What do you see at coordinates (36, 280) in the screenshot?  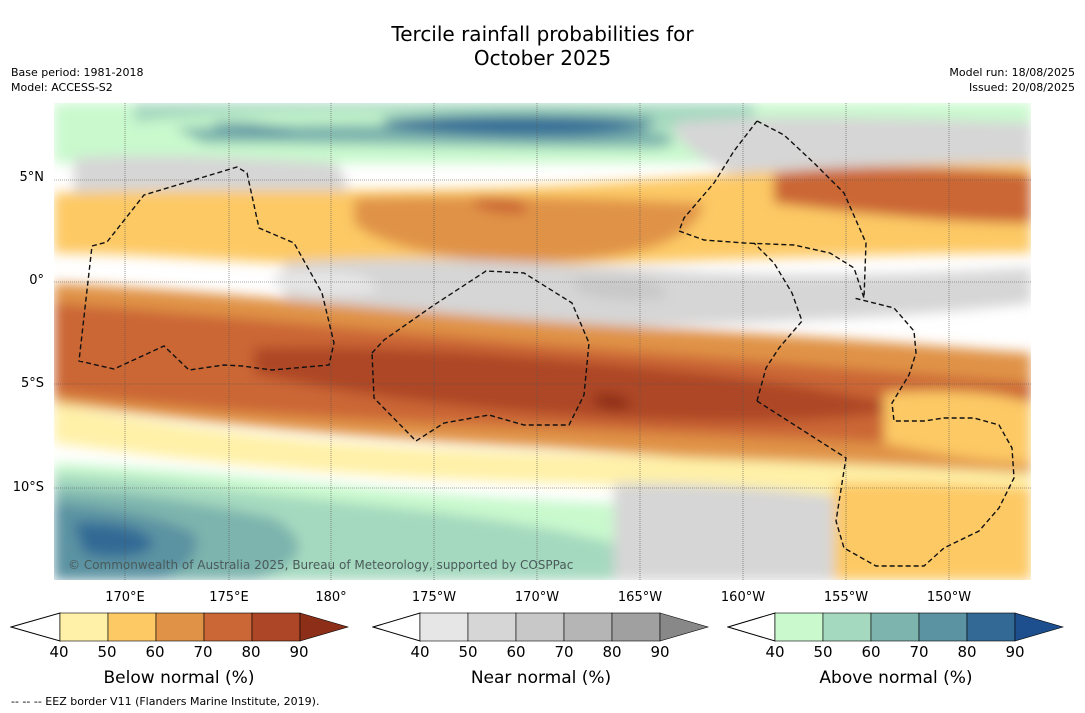 I see `lat-label-0: 0°` at bounding box center [36, 280].